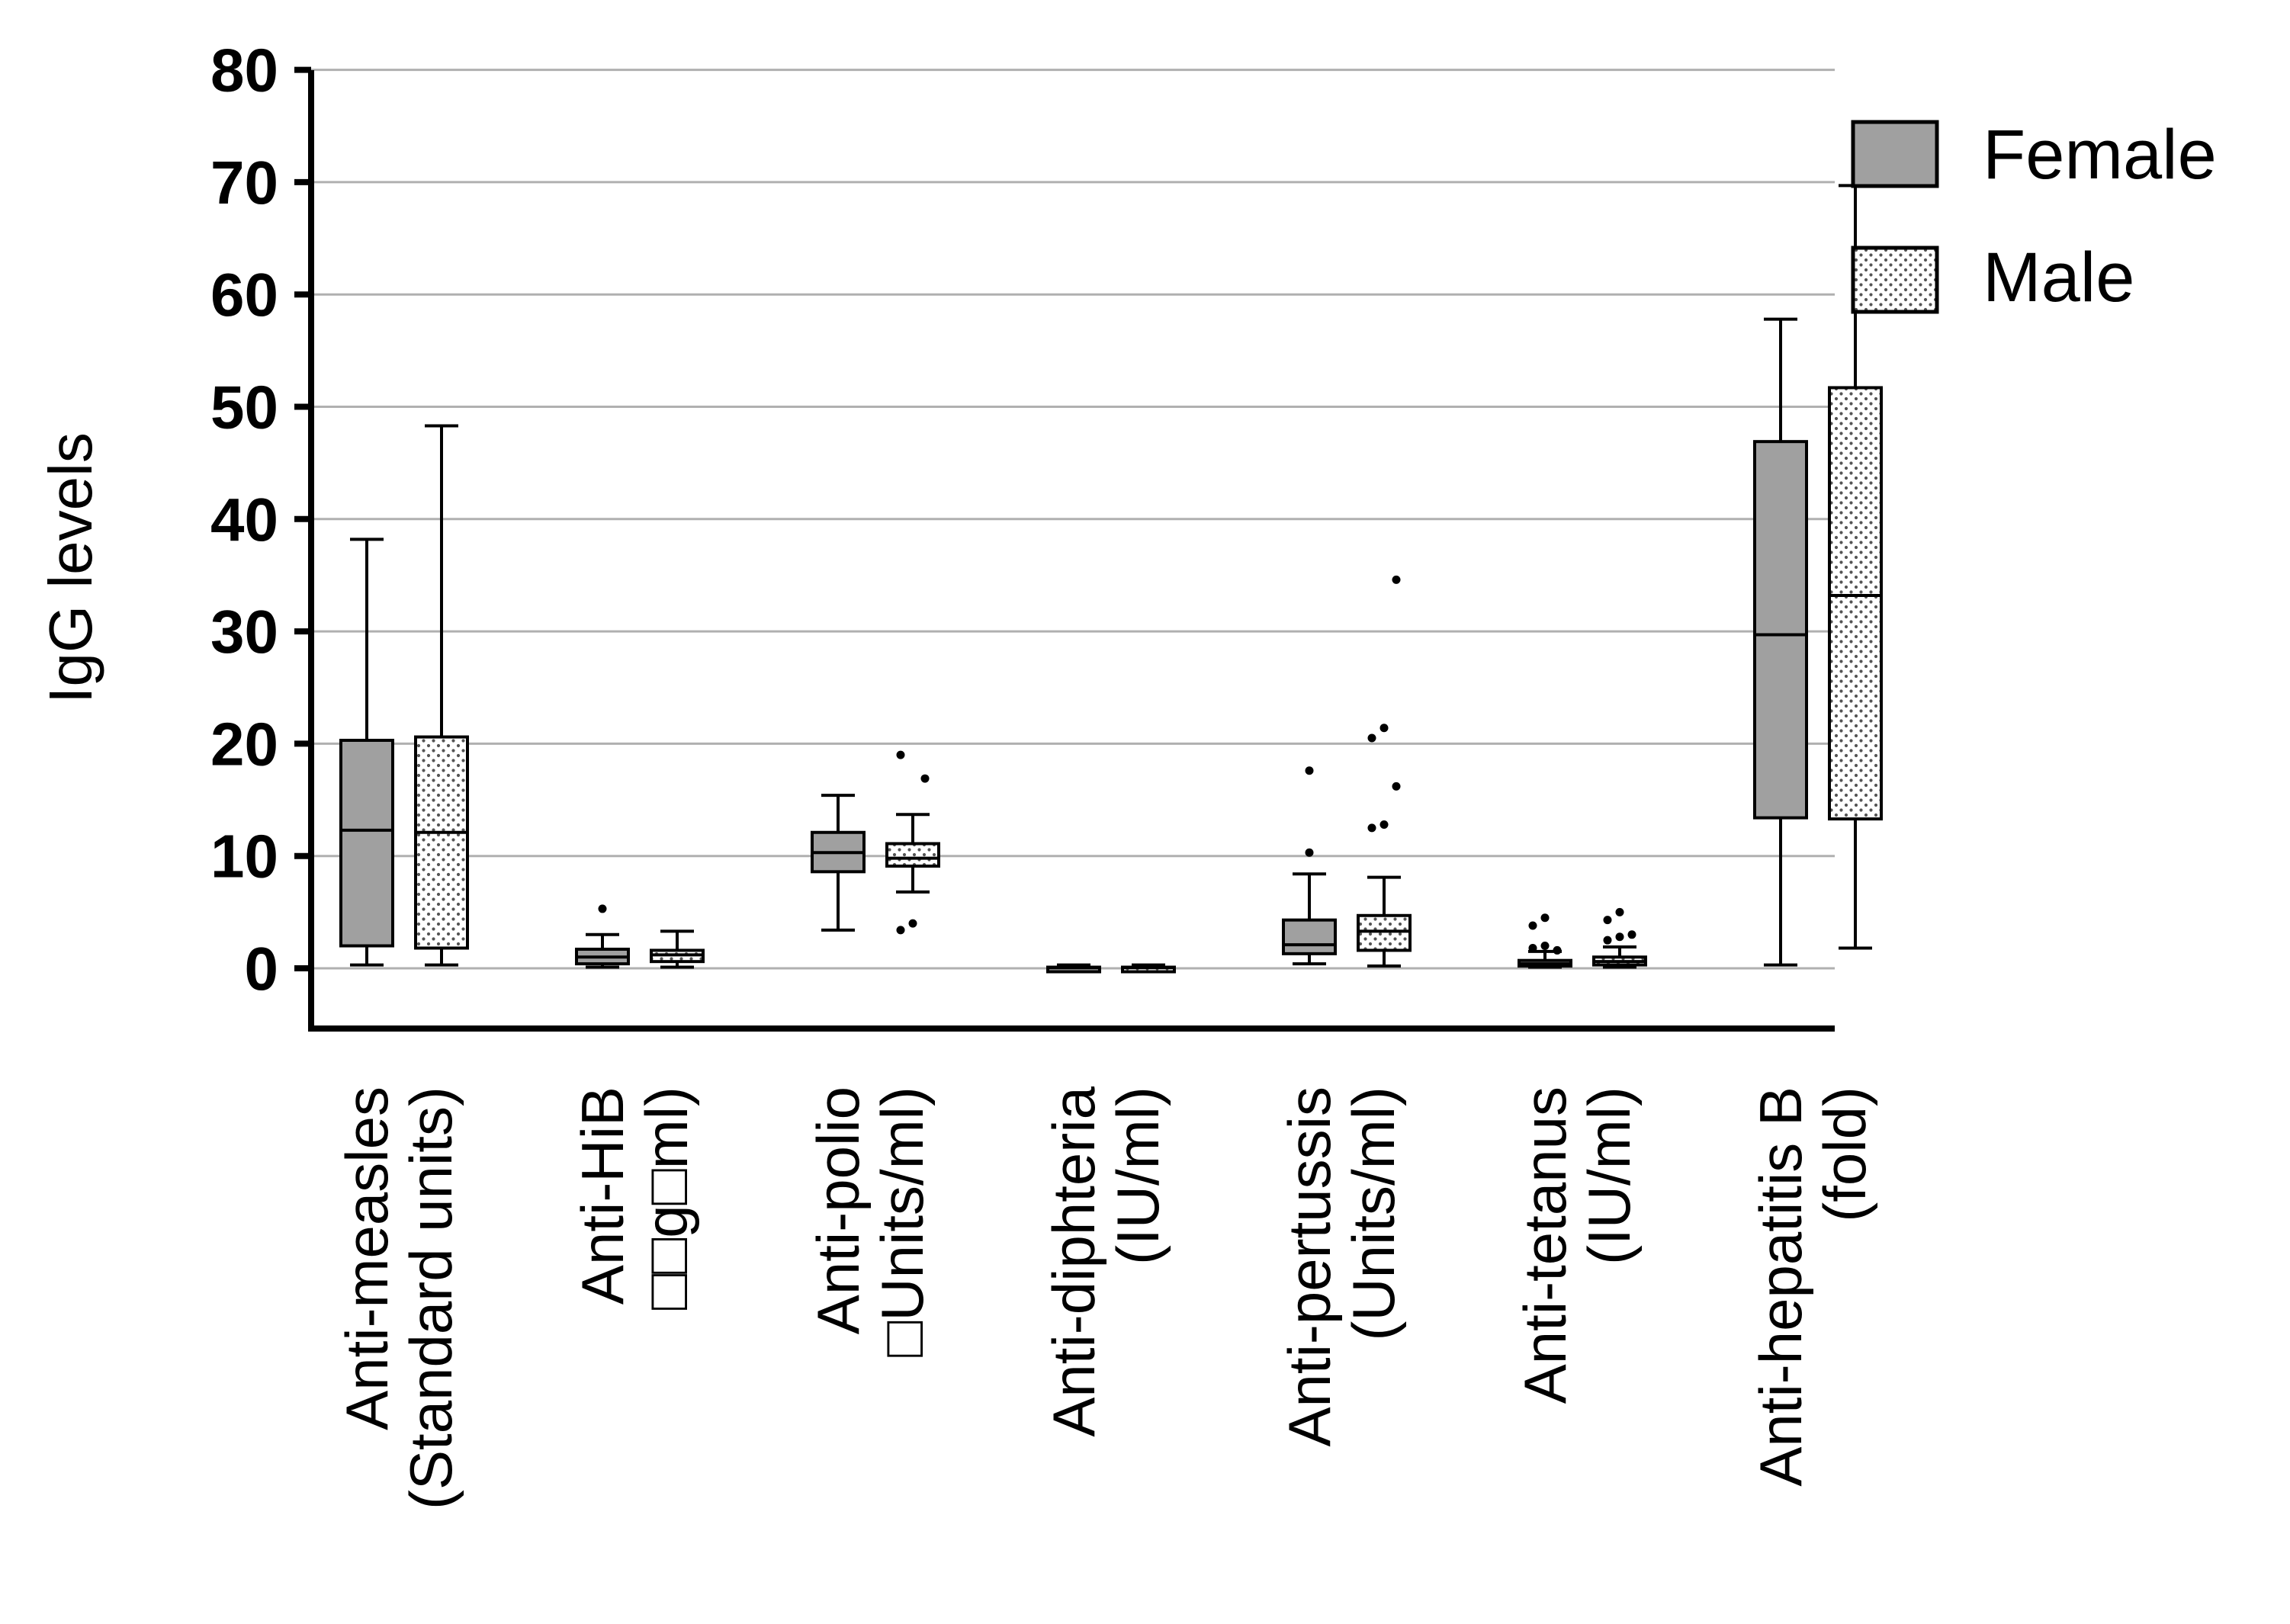 The width and height of the screenshot is (2290, 1624). What do you see at coordinates (602, 1195) in the screenshot?
I see `category-label-line1: Anti-HiB` at bounding box center [602, 1195].